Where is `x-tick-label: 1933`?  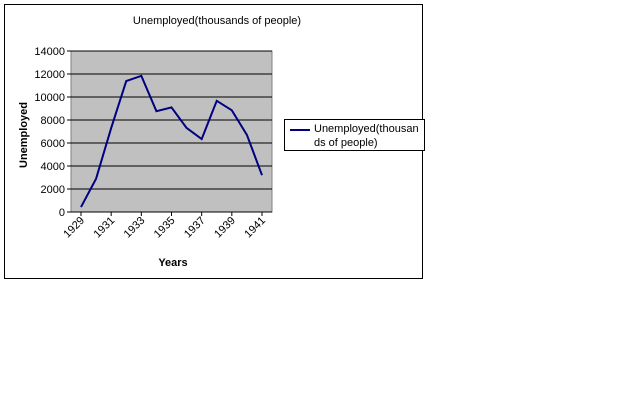 x-tick-label: 1933 is located at coordinates (135, 228).